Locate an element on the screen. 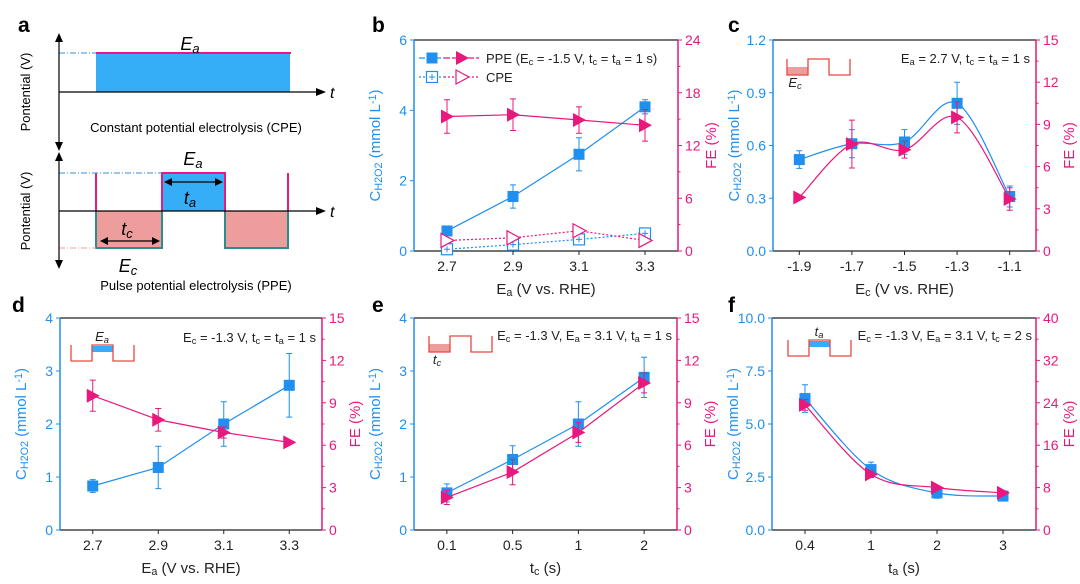 The image size is (1080, 584). ppe-t-label: t is located at coordinates (332, 212).